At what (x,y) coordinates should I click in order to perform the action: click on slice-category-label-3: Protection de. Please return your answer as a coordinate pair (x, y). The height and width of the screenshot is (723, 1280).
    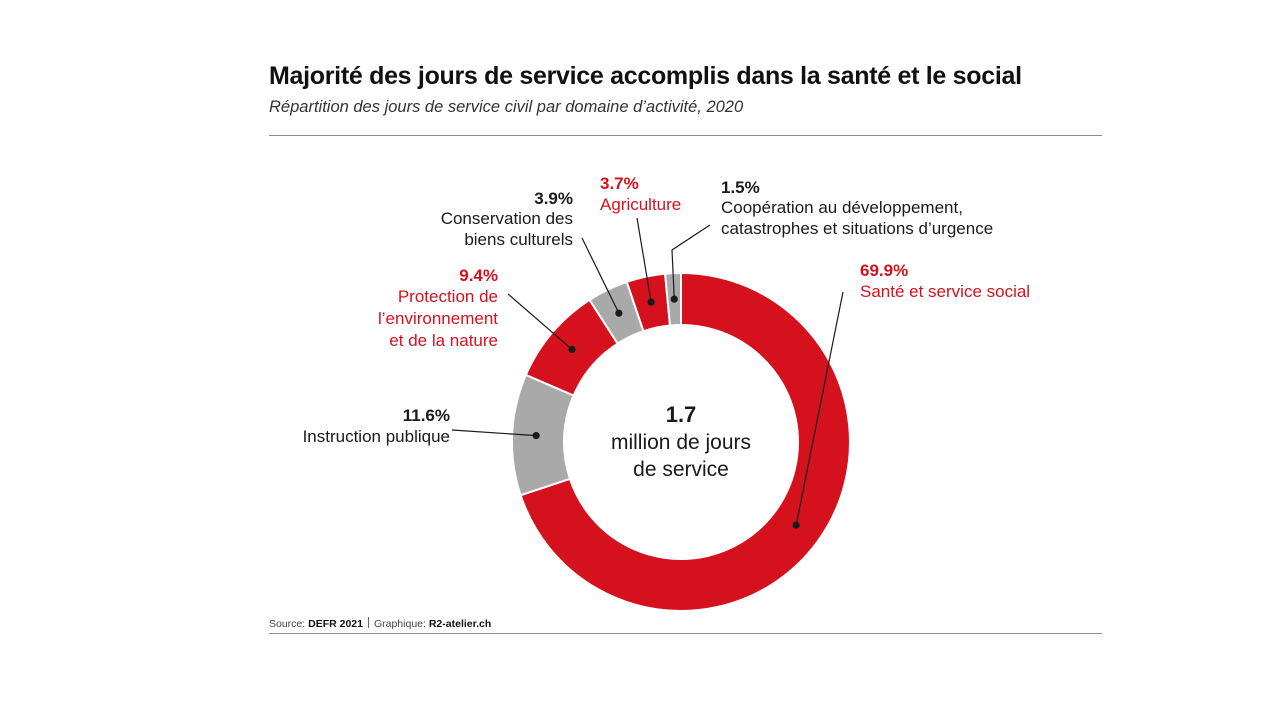
    Looking at the image, I should click on (448, 296).